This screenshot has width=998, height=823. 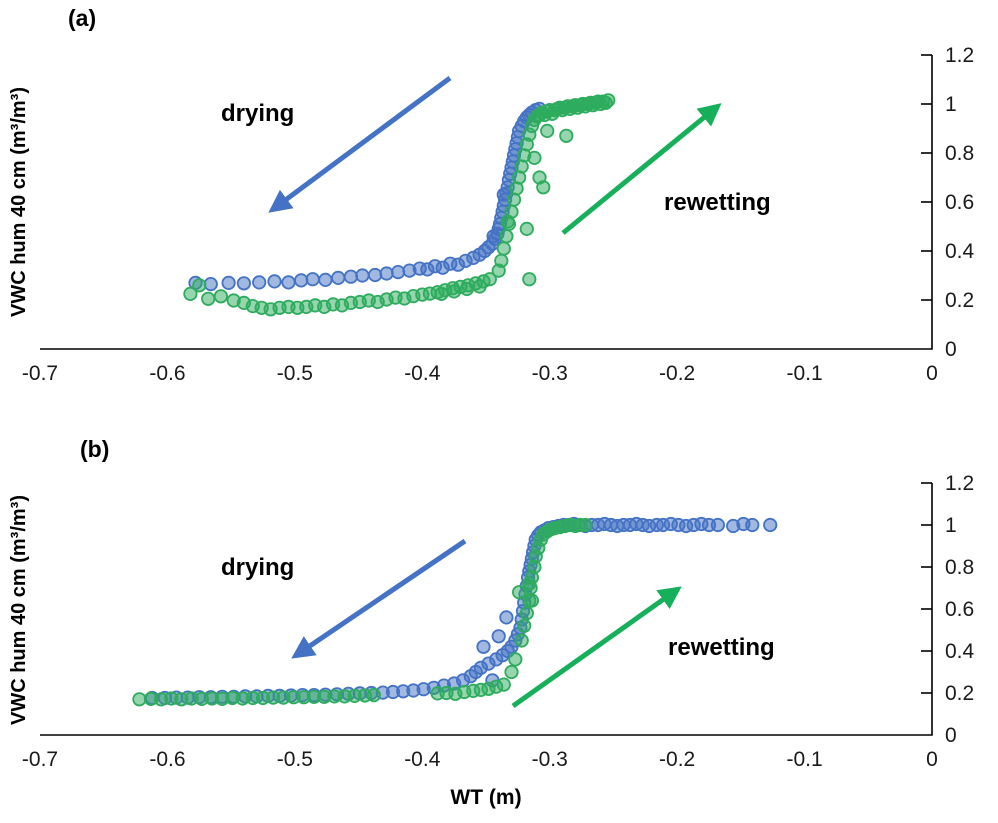 I want to click on panel-b-rewetting-annotation: rewetting, so click(x=721, y=647).